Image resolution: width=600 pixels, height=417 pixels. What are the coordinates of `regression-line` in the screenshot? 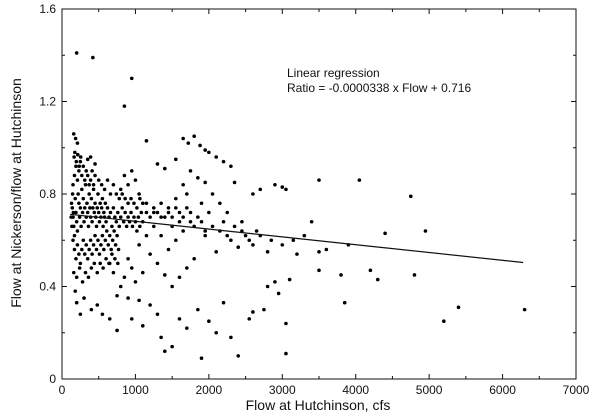 It's located at (297, 238).